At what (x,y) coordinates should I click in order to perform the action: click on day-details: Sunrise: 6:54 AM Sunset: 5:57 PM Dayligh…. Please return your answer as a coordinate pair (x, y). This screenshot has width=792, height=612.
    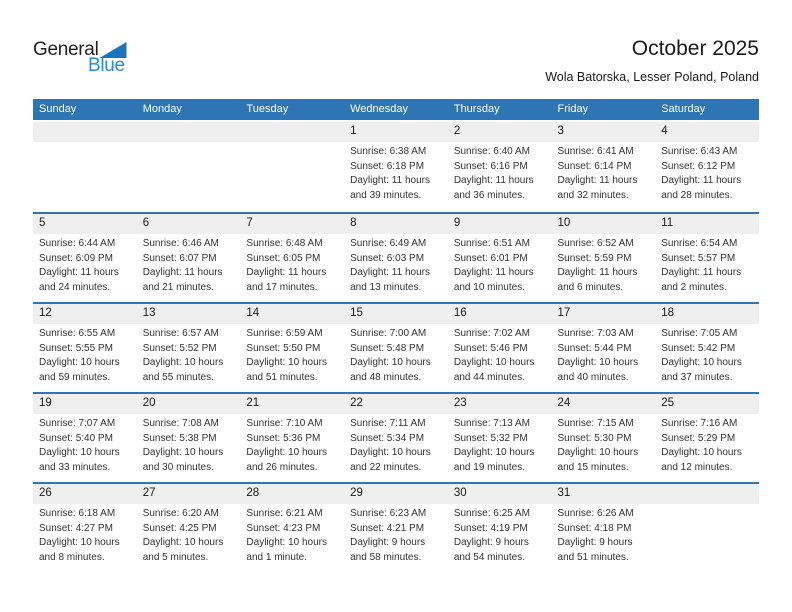
    Looking at the image, I should click on (707, 264).